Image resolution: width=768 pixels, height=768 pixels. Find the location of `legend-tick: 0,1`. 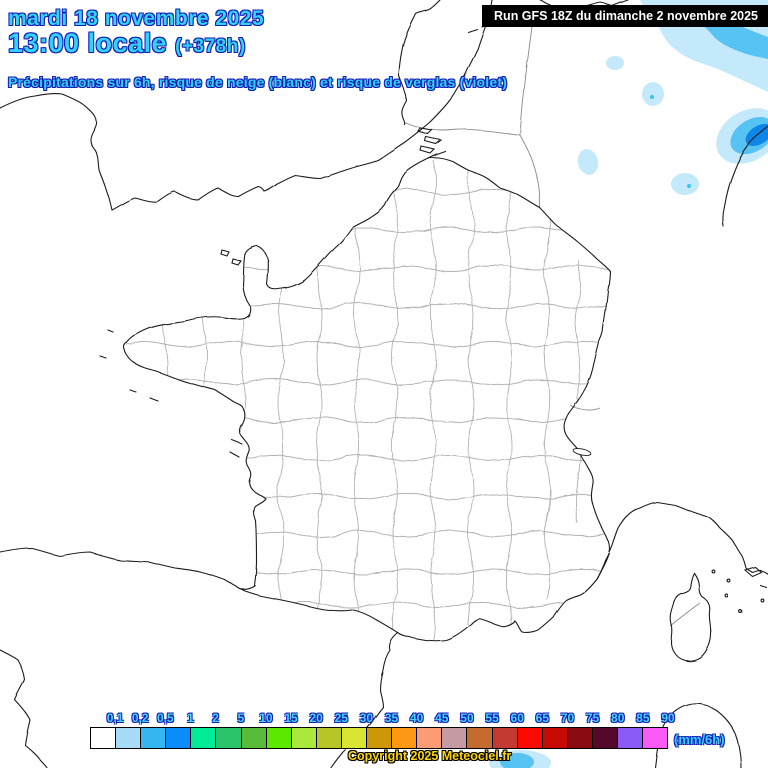

legend-tick: 0,1 is located at coordinates (115, 718).